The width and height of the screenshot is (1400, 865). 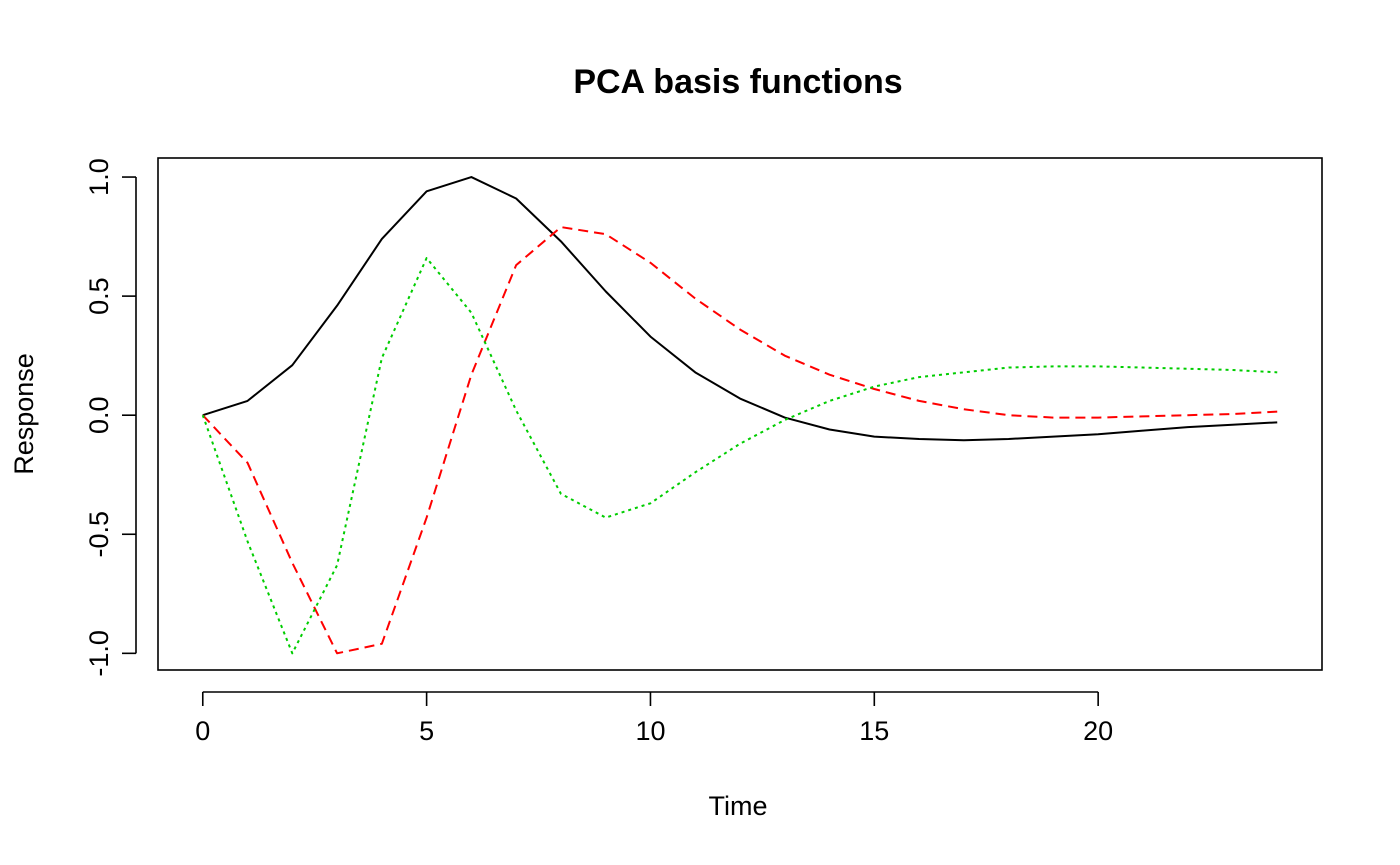 I want to click on y-axis: -1.0 -0.5 0.0 0.5 1.0, so click(x=110, y=417).